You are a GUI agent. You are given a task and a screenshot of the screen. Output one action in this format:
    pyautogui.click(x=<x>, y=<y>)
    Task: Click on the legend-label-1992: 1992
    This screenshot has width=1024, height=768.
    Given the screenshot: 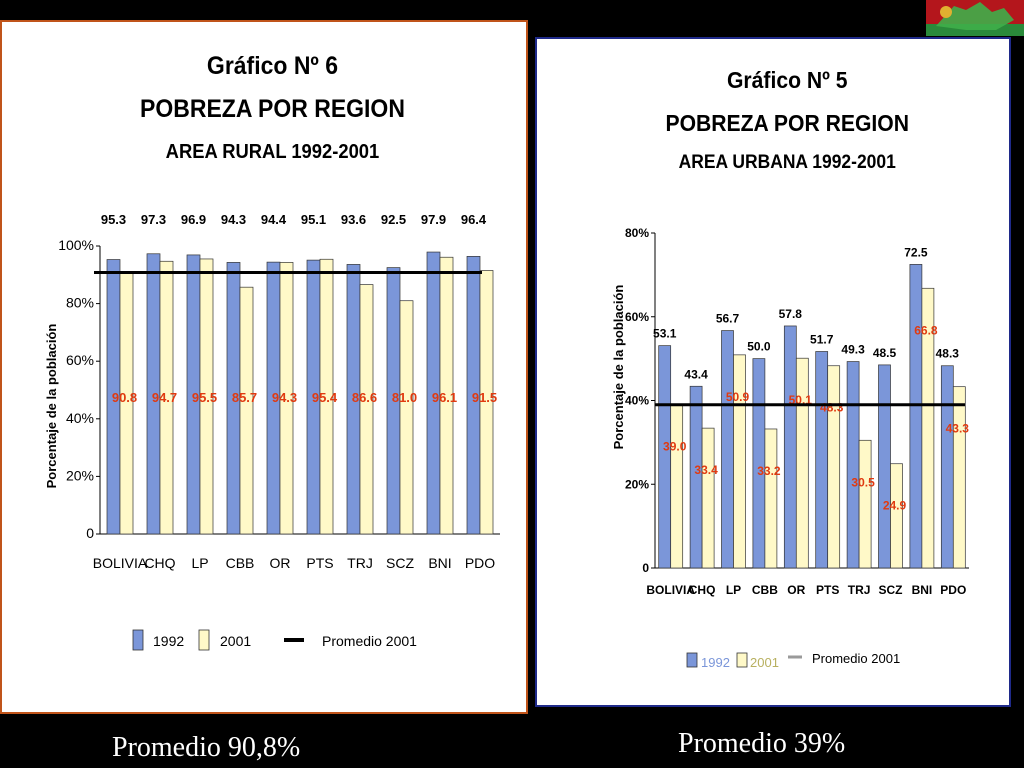 What is the action you would take?
    pyautogui.click(x=715, y=662)
    